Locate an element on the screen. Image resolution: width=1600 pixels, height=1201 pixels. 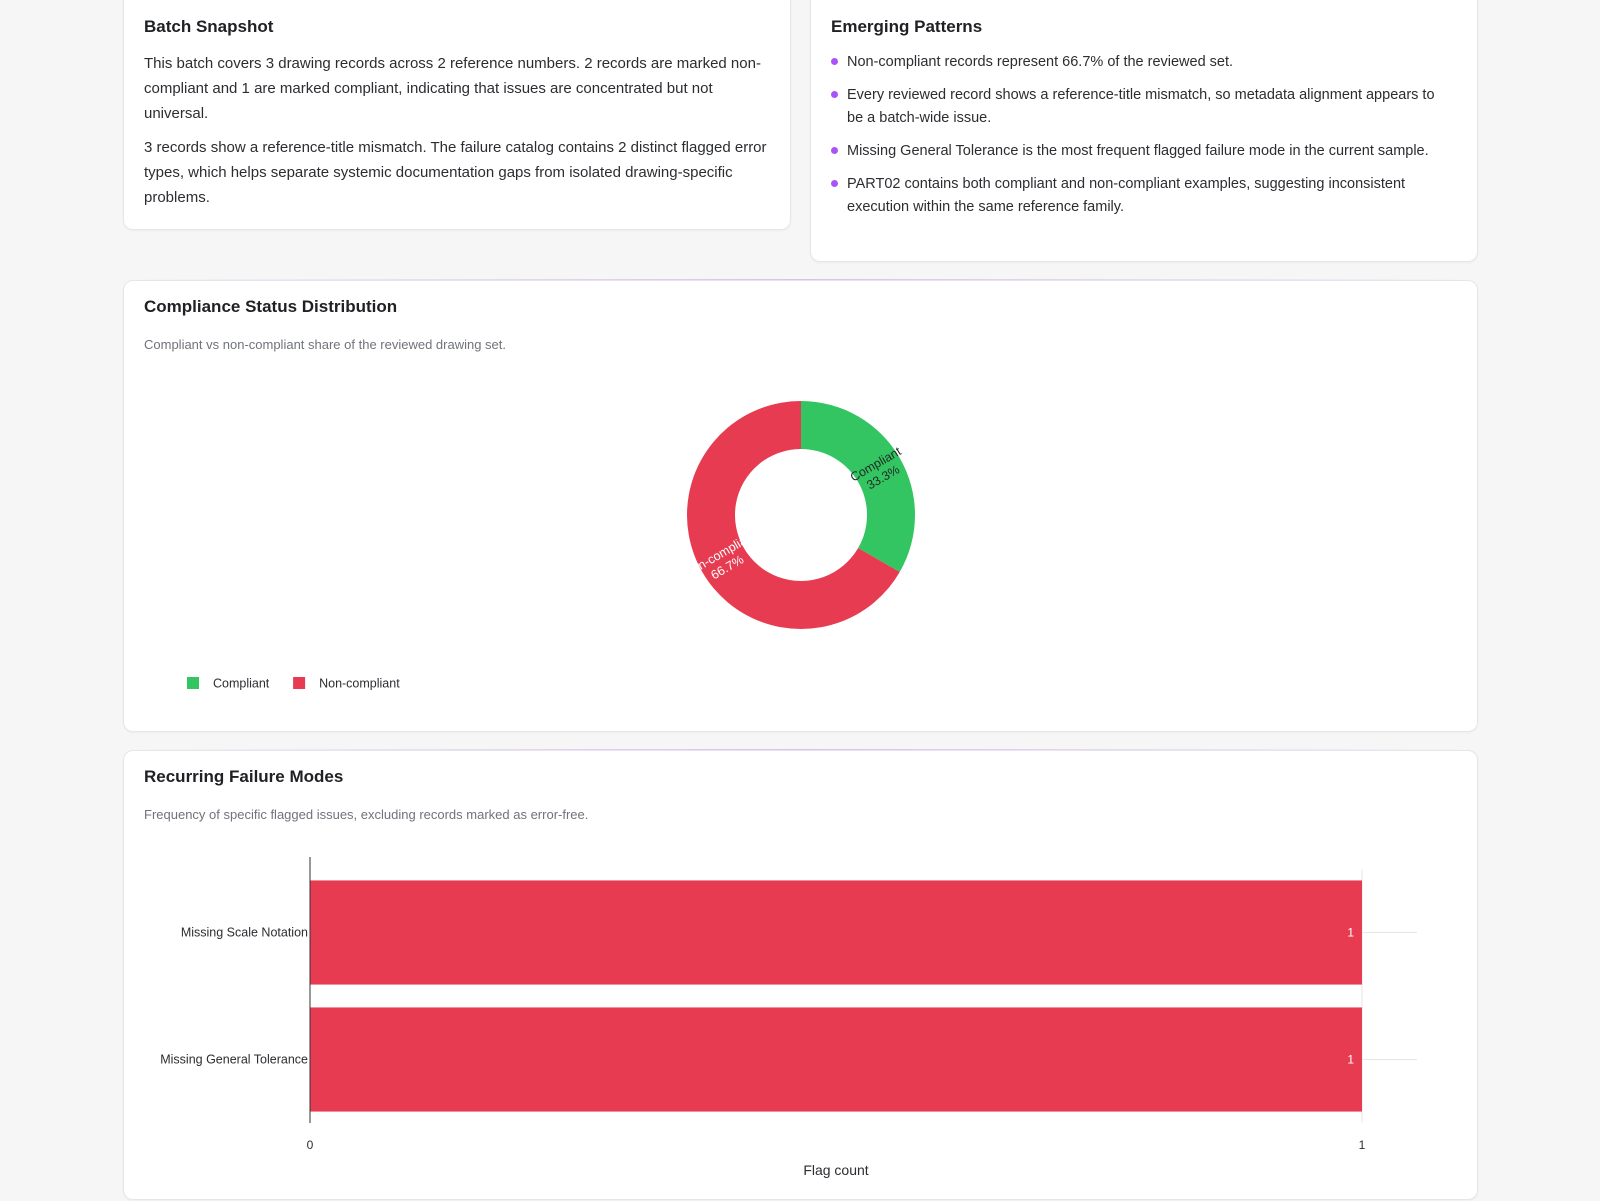
x-tick-label: 0 is located at coordinates (310, 1145).